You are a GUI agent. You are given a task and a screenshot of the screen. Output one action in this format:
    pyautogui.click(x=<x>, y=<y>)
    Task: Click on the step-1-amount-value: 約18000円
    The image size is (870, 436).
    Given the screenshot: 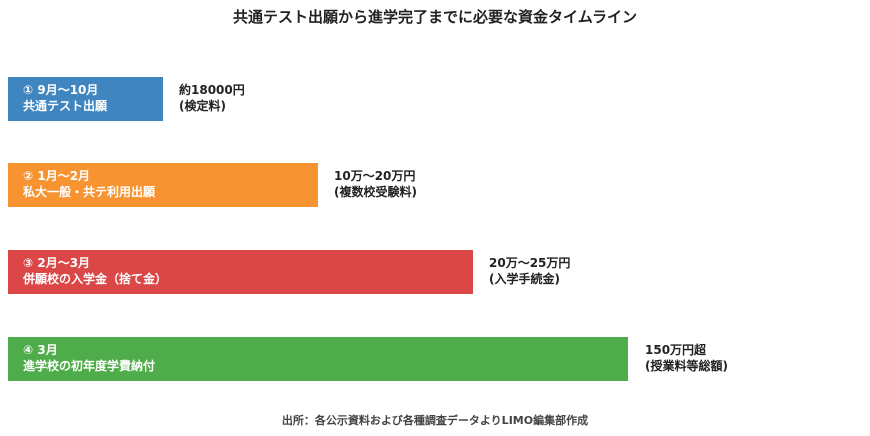 What is the action you would take?
    pyautogui.click(x=212, y=90)
    